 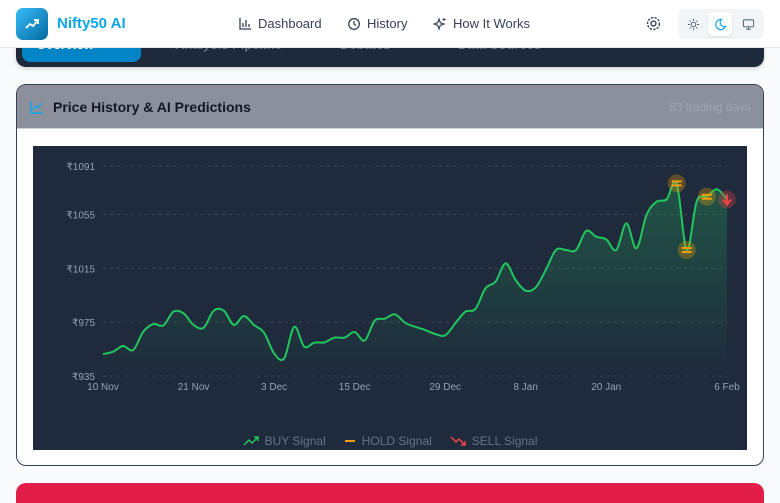 What do you see at coordinates (245, 23) in the screenshot?
I see `bar-chart-icon` at bounding box center [245, 23].